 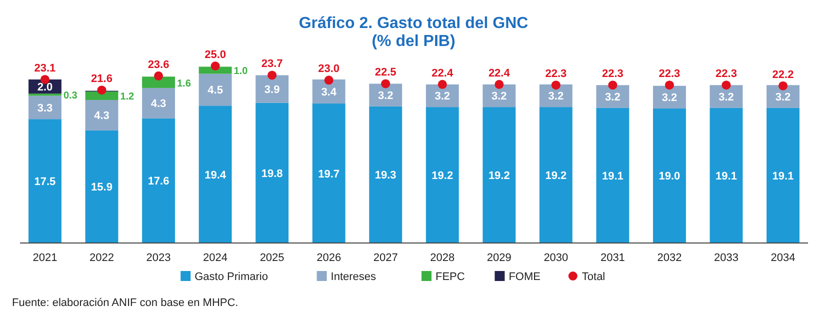 I want to click on data-label: 4.5, so click(x=215, y=90).